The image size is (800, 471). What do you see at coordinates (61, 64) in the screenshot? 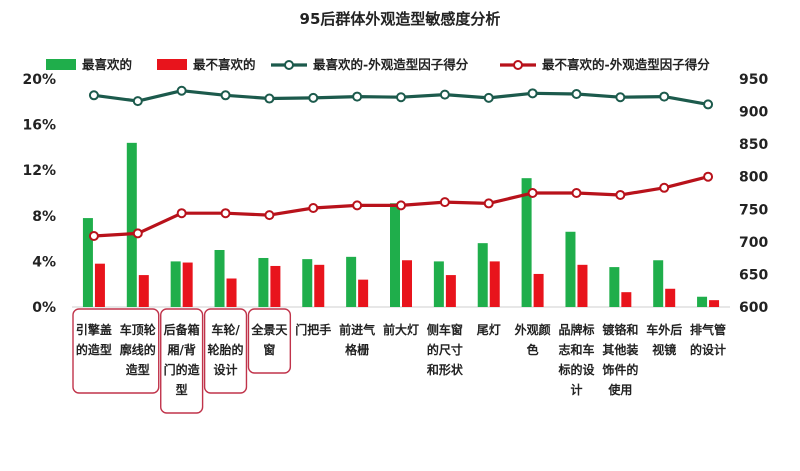
I see `legend-swatch-bar` at bounding box center [61, 64].